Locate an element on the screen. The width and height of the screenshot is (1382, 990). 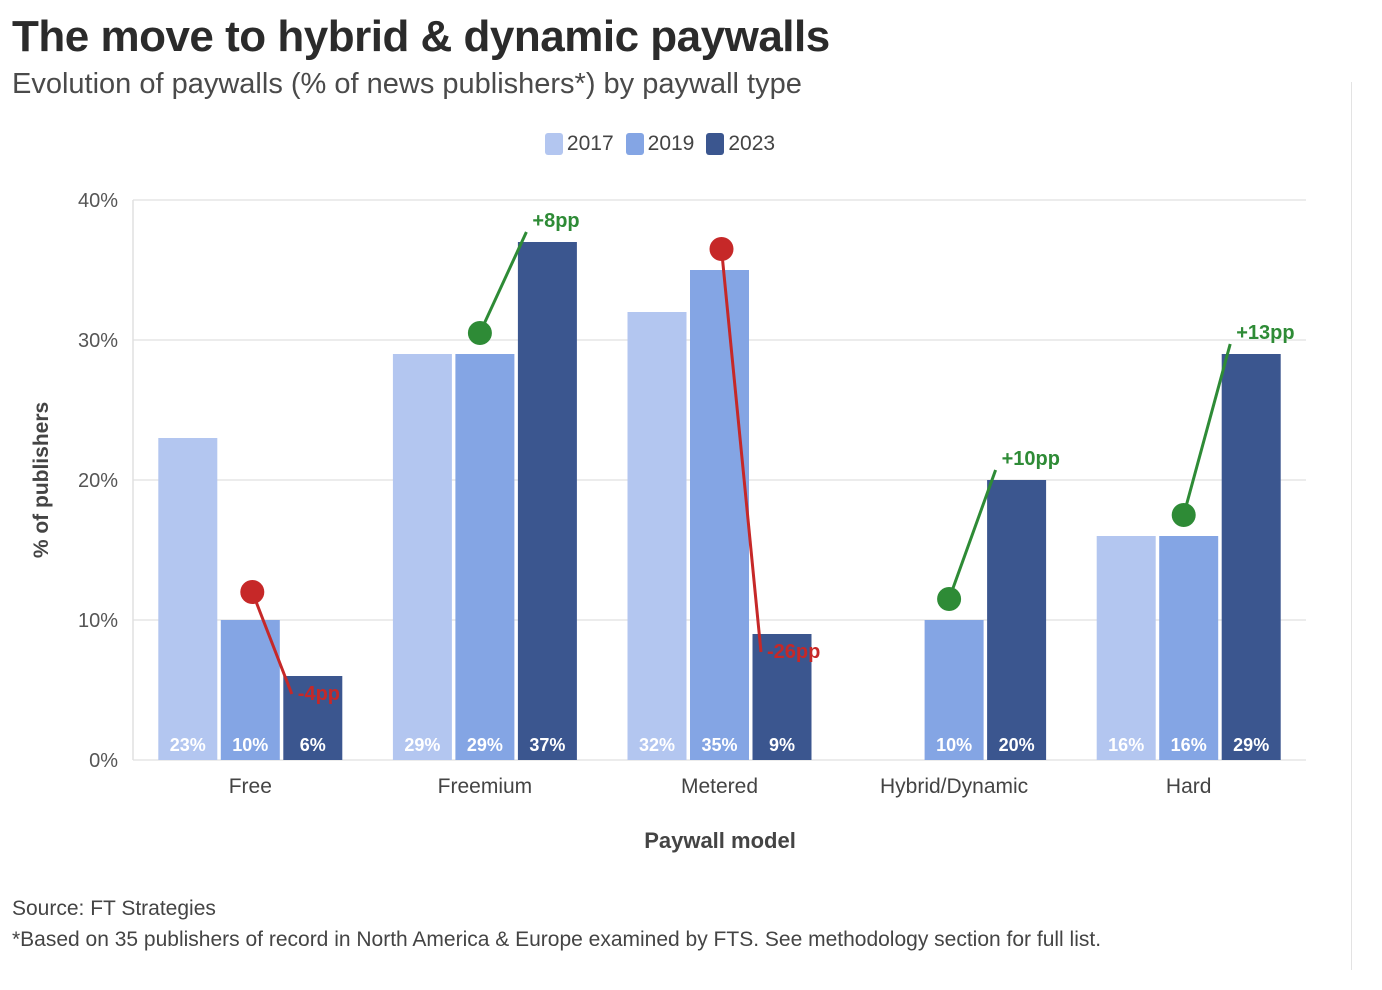
bar-value-label: 37% is located at coordinates (547, 745).